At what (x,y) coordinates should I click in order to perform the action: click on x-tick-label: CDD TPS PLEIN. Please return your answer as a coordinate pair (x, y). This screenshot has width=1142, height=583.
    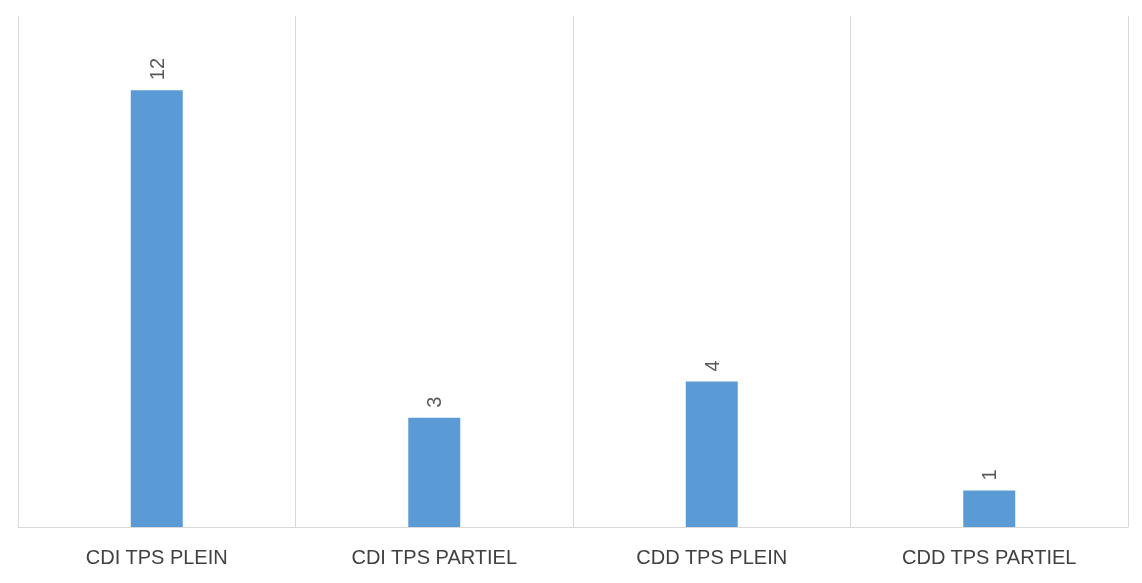
    Looking at the image, I should click on (712, 557).